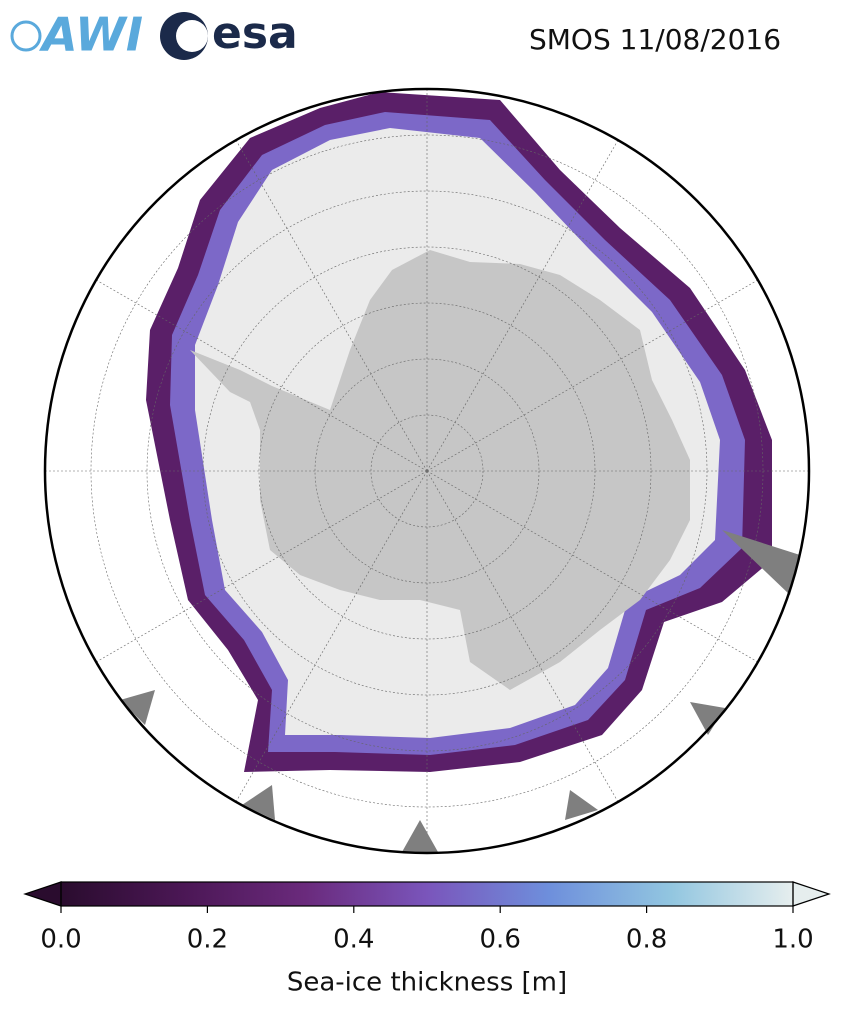 The image size is (854, 1026). I want to click on colorbar: 0.0 0.2 0.4 0.6 0.8 1.0, so click(427, 918).